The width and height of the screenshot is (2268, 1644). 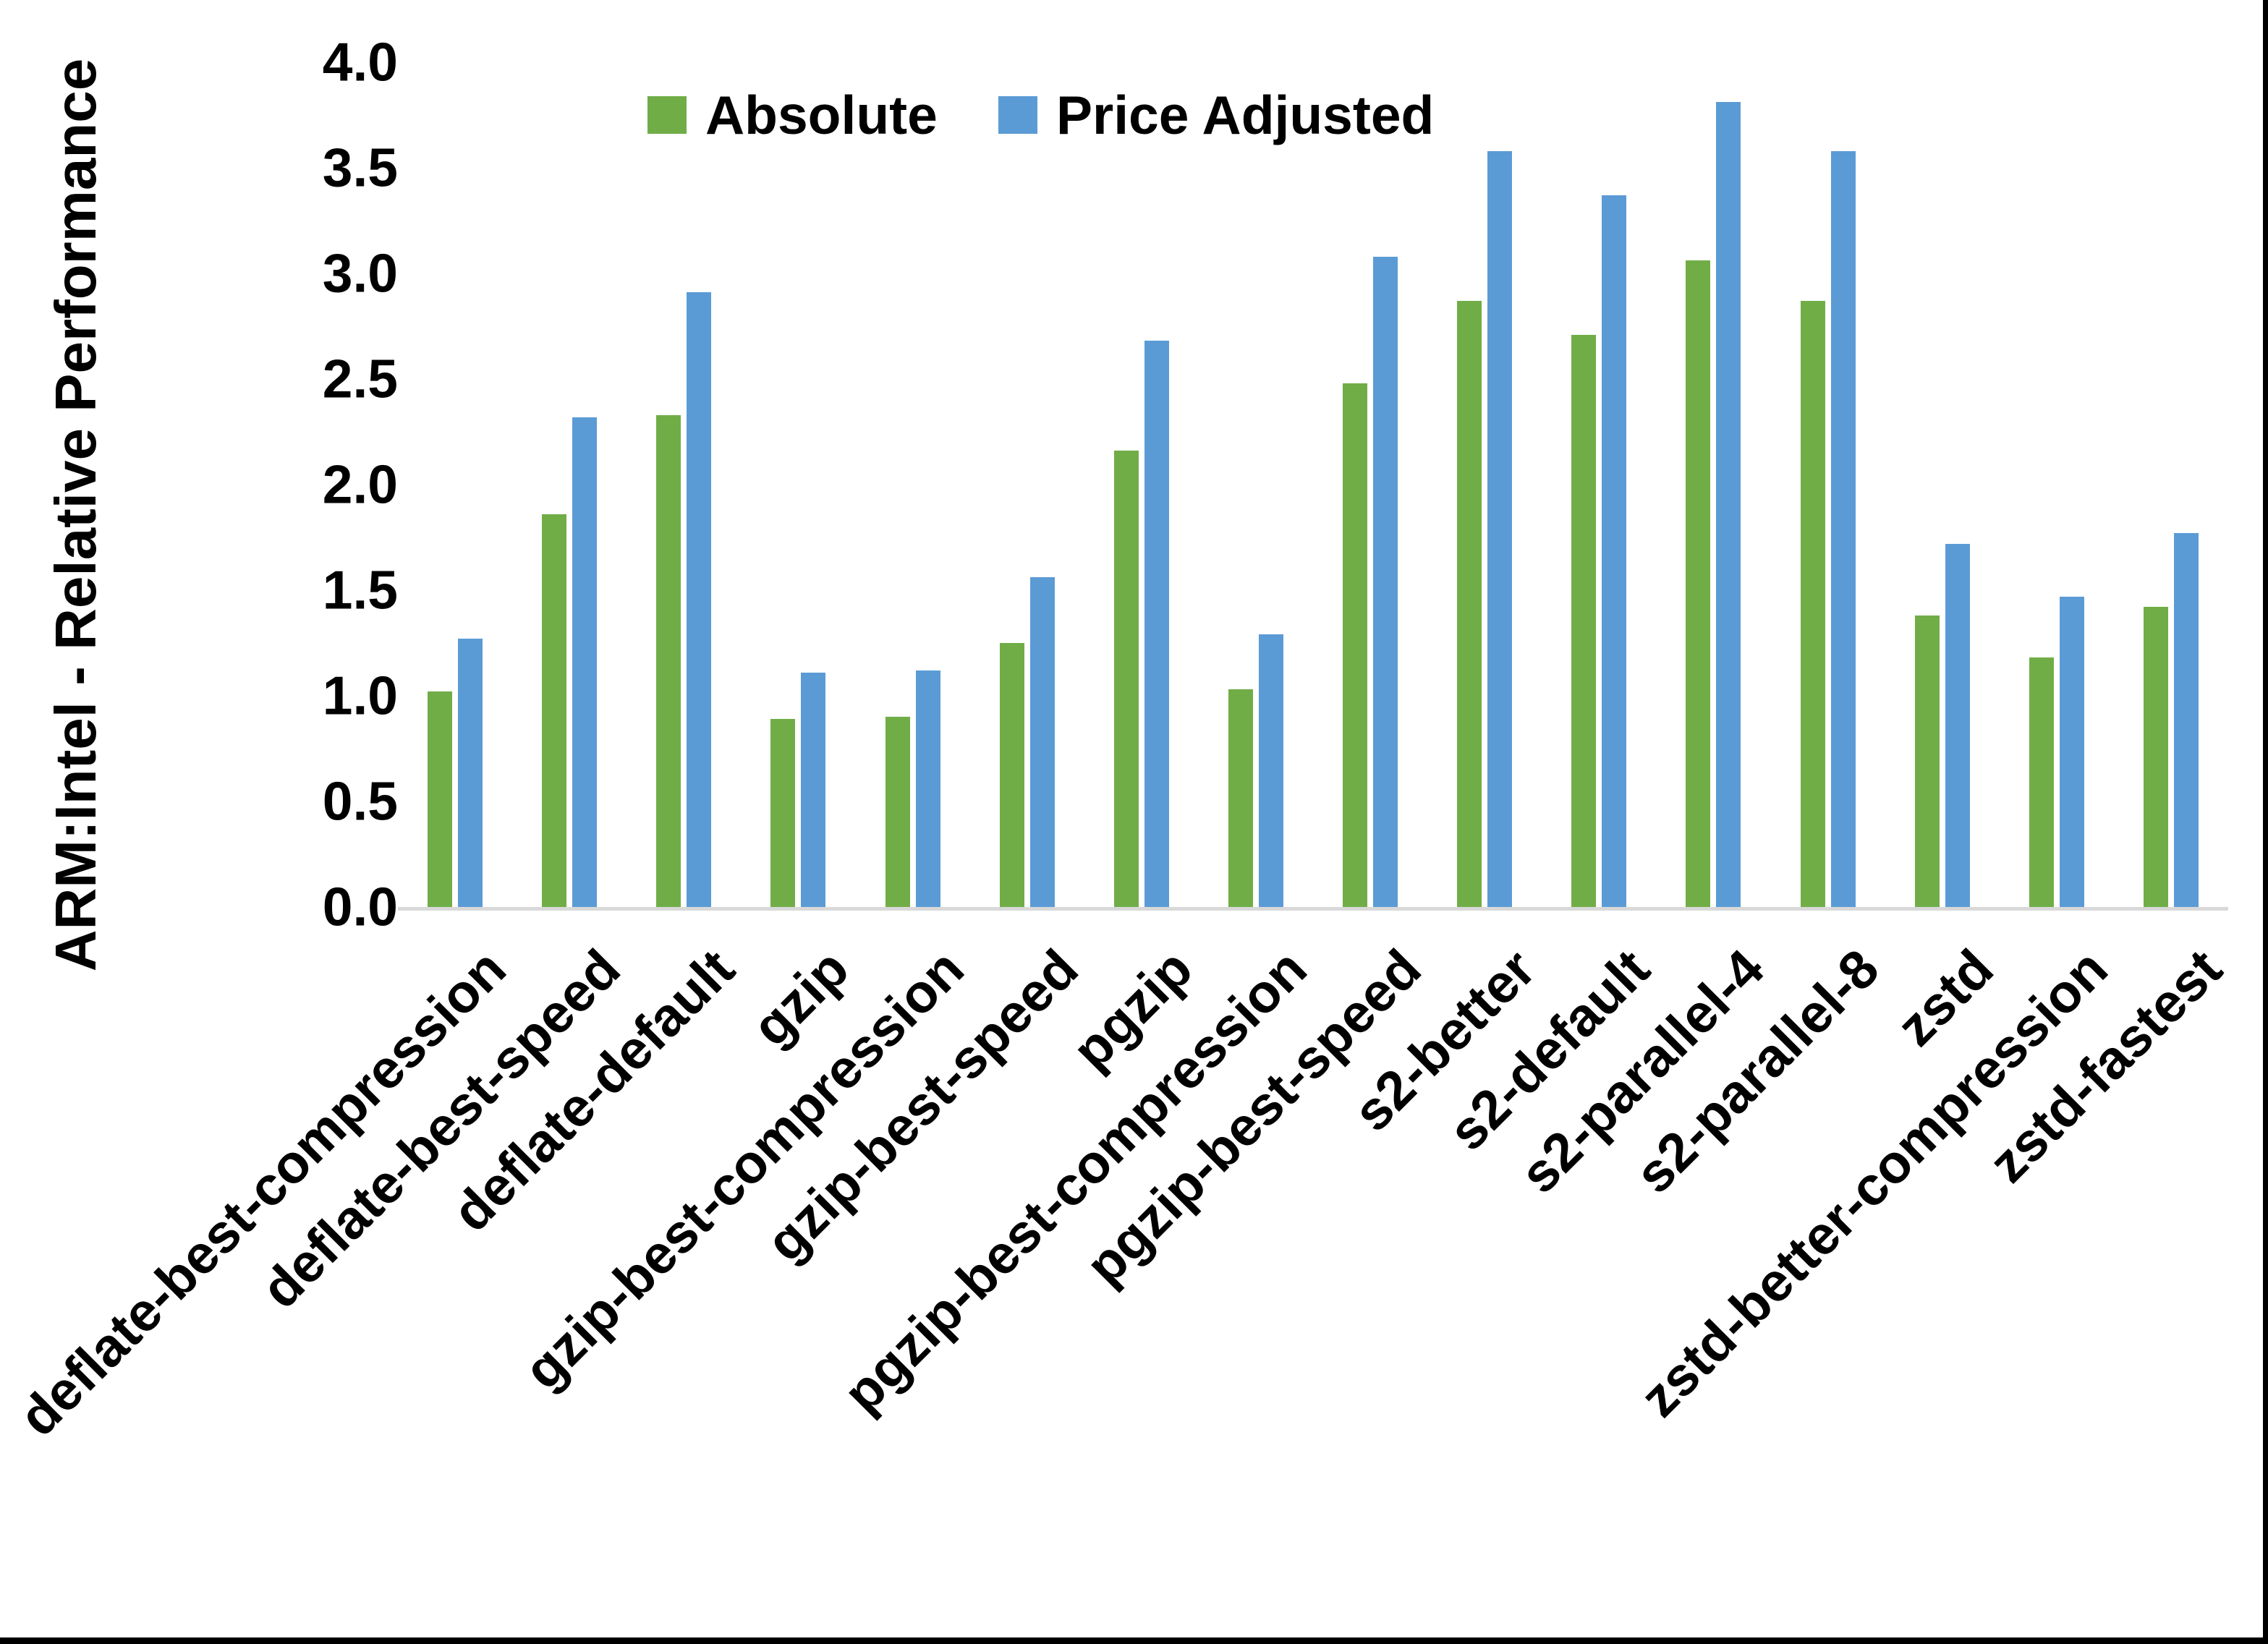 I want to click on bar-price-adjusted-pgzip-best-speed, so click(x=1385, y=582).